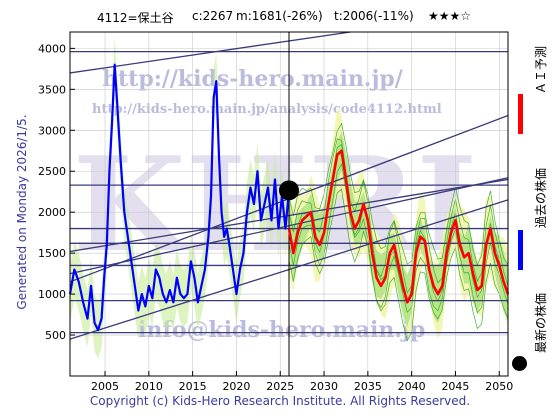 This screenshot has height=420, width=560. I want to click on current-marker-layer, so click(289, 190).